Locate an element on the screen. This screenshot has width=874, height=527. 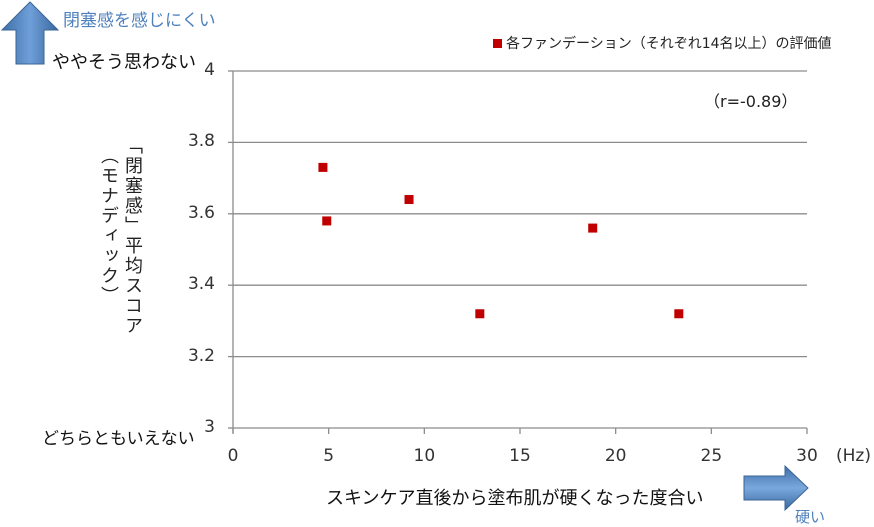
x-axis-title: スキンケア直後から塗布肌が硬くなった度合い is located at coordinates (515, 498).